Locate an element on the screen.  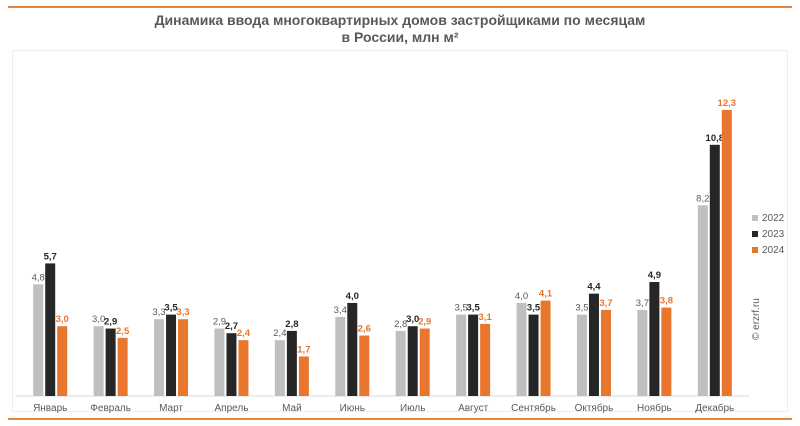
data-label-2023-7: 3,0 is located at coordinates (412, 319).